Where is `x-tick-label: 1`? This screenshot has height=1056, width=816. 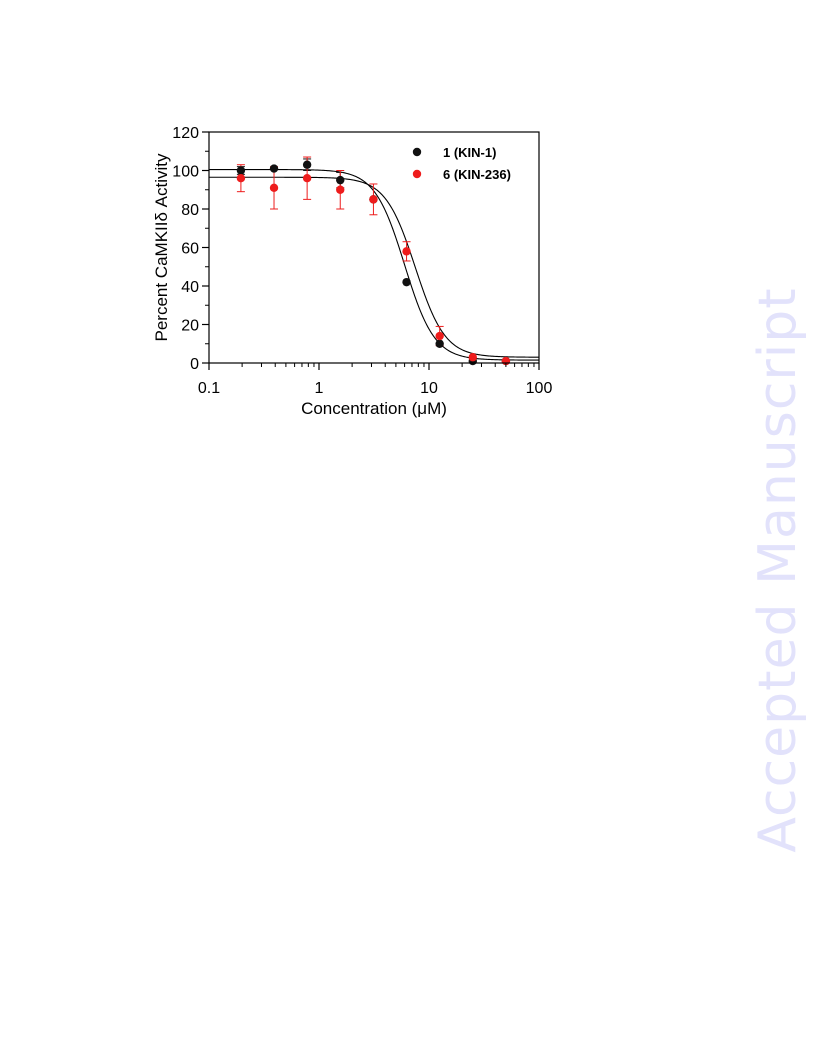
x-tick-label: 1 is located at coordinates (319, 388).